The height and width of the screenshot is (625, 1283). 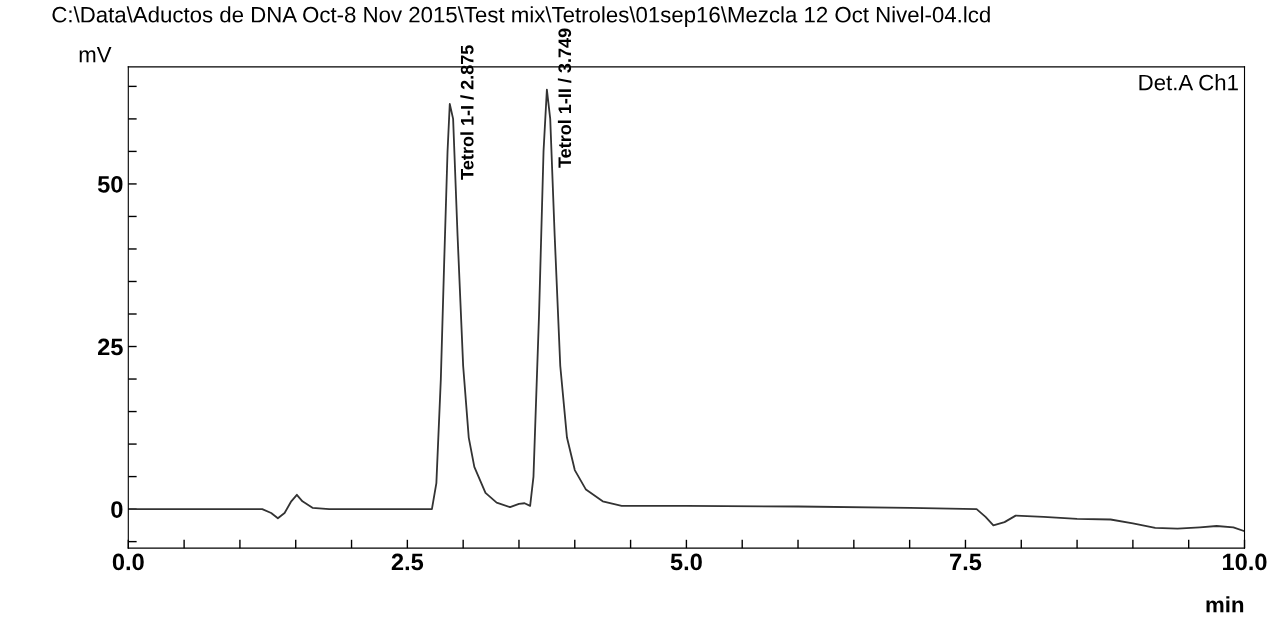 I want to click on x-tick-label: 2.5, so click(x=407, y=562).